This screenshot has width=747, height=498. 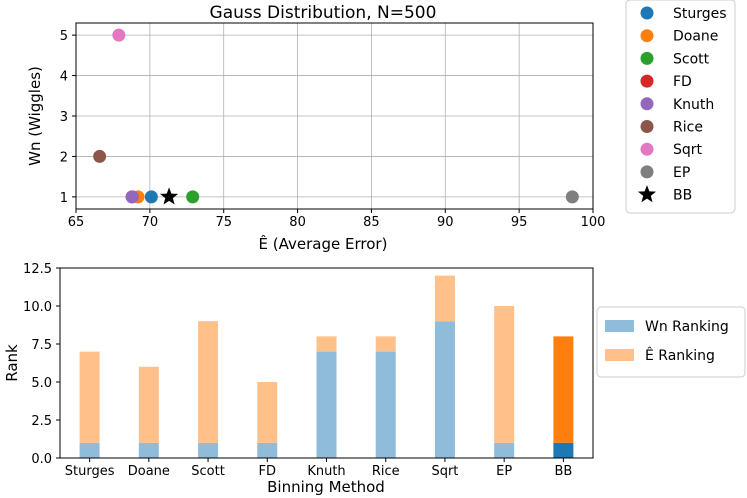 I want to click on point-bb, so click(x=169, y=196).